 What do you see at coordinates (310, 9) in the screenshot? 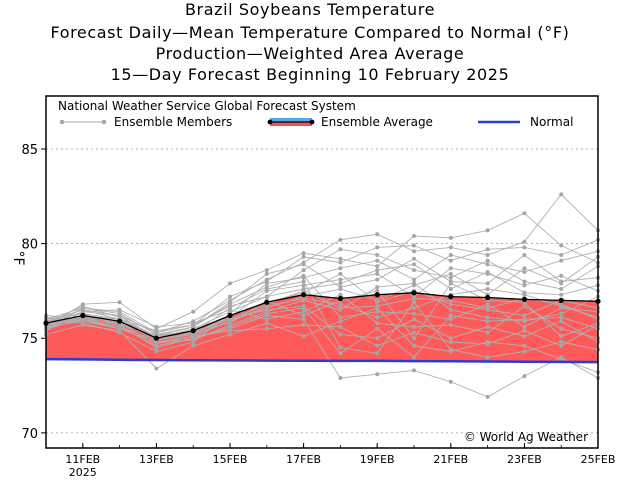
I see `chart-title: Brazil Soybeans Temperature` at bounding box center [310, 9].